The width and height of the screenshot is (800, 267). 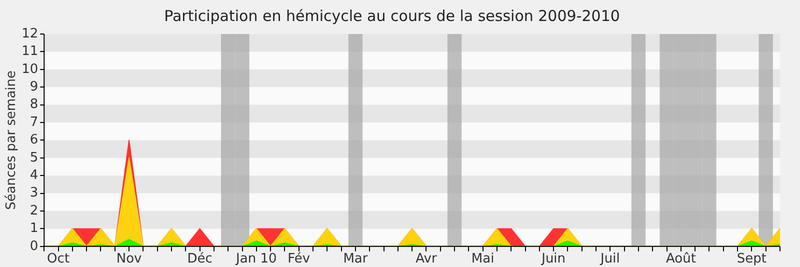 I want to click on y-tick-label: 4, so click(x=34, y=175).